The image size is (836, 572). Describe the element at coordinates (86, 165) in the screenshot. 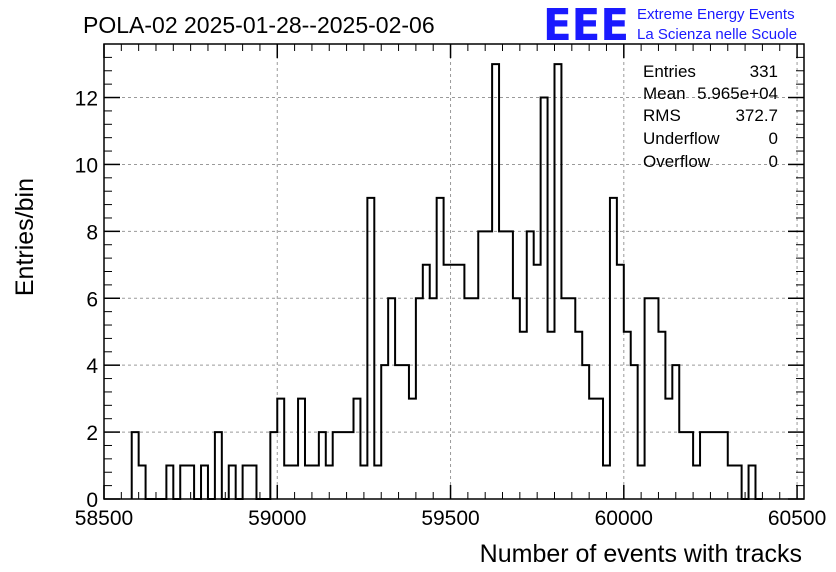

I see `y-tick-label: 10` at that location.